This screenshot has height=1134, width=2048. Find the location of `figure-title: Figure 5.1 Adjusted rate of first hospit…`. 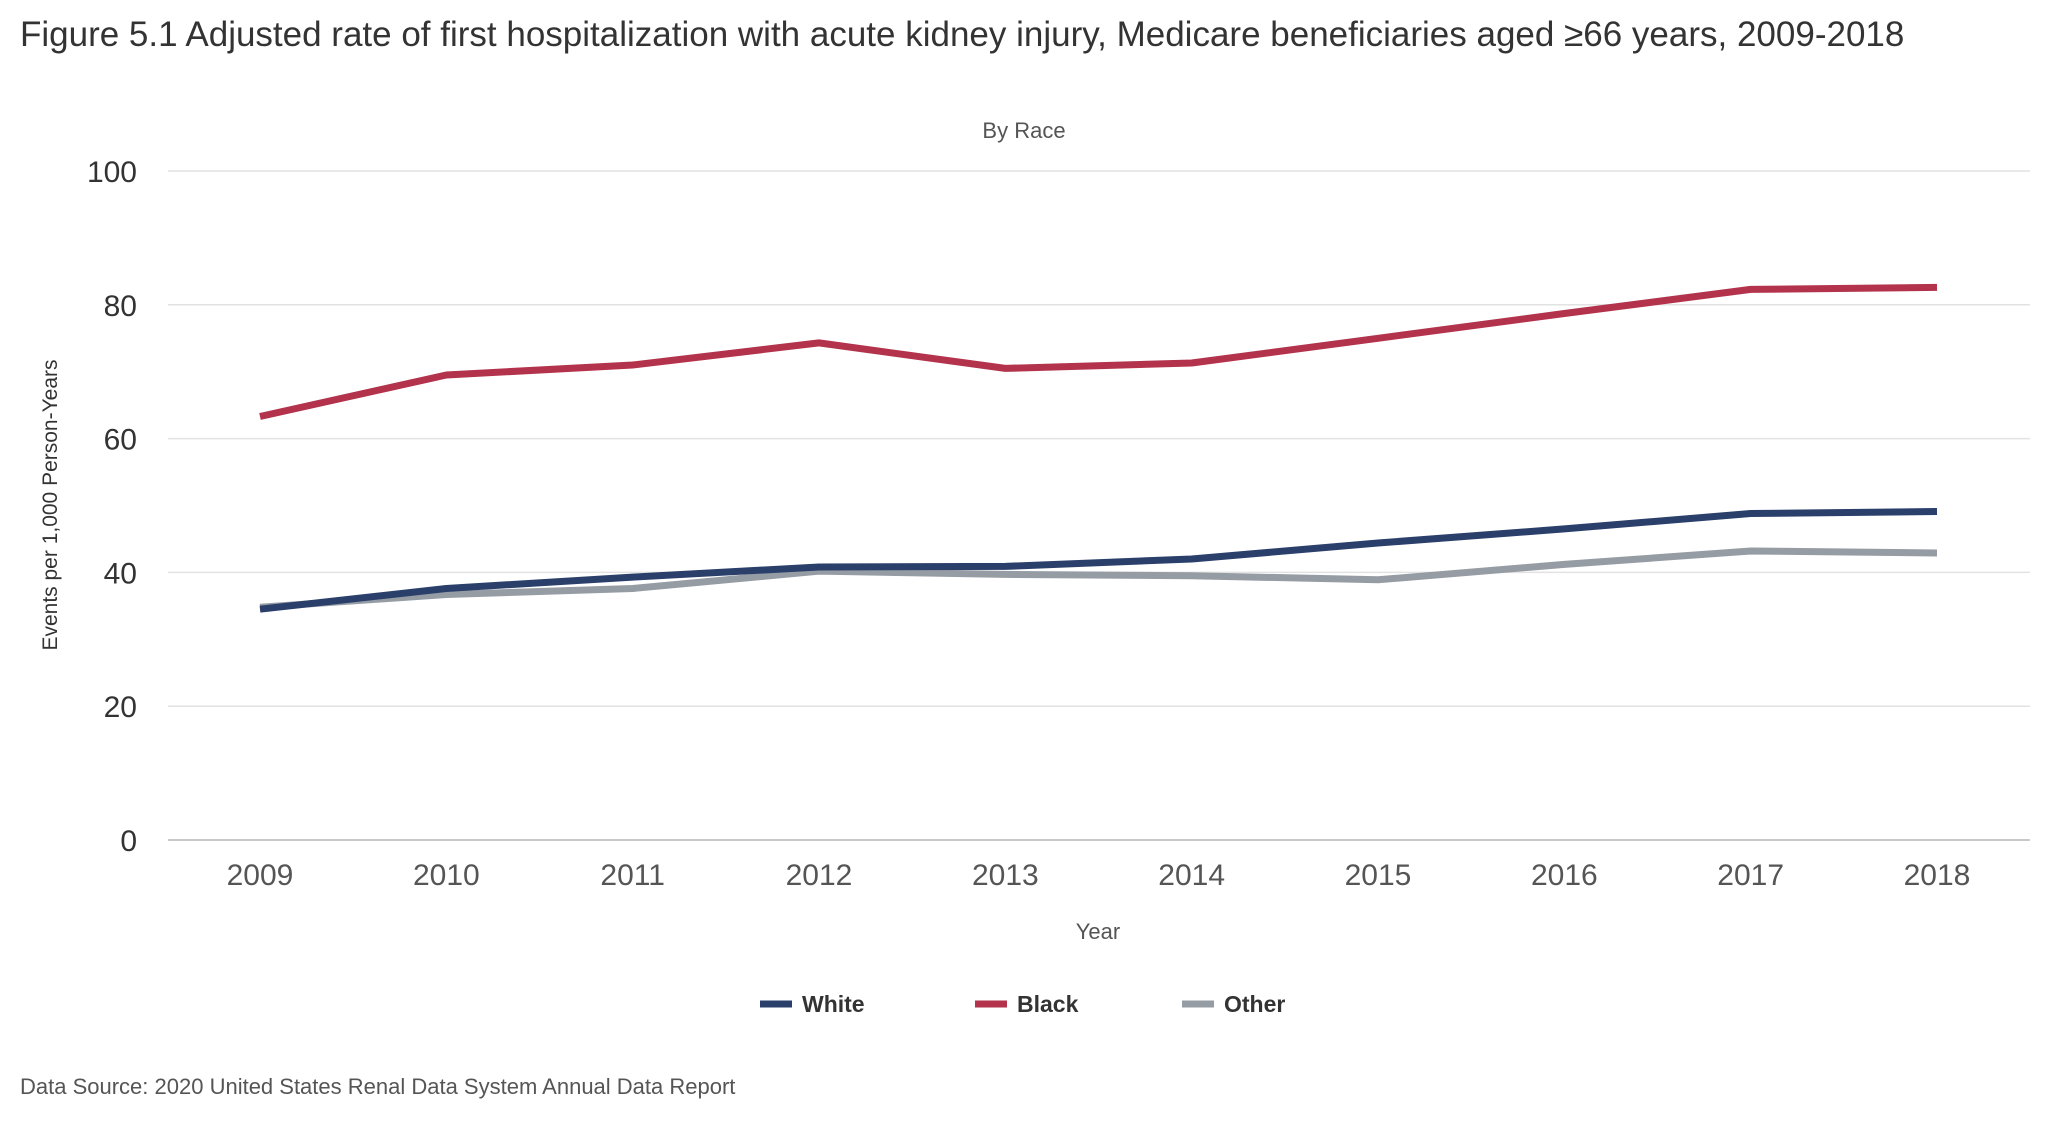

figure-title: Figure 5.1 Adjusted rate of first hospit… is located at coordinates (962, 34).